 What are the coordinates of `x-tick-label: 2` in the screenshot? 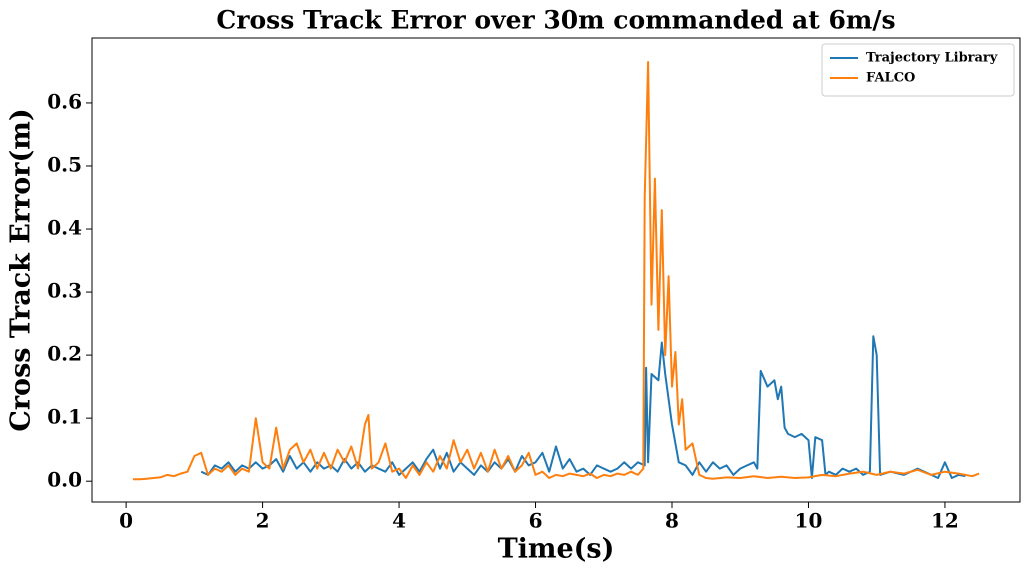 It's located at (263, 521).